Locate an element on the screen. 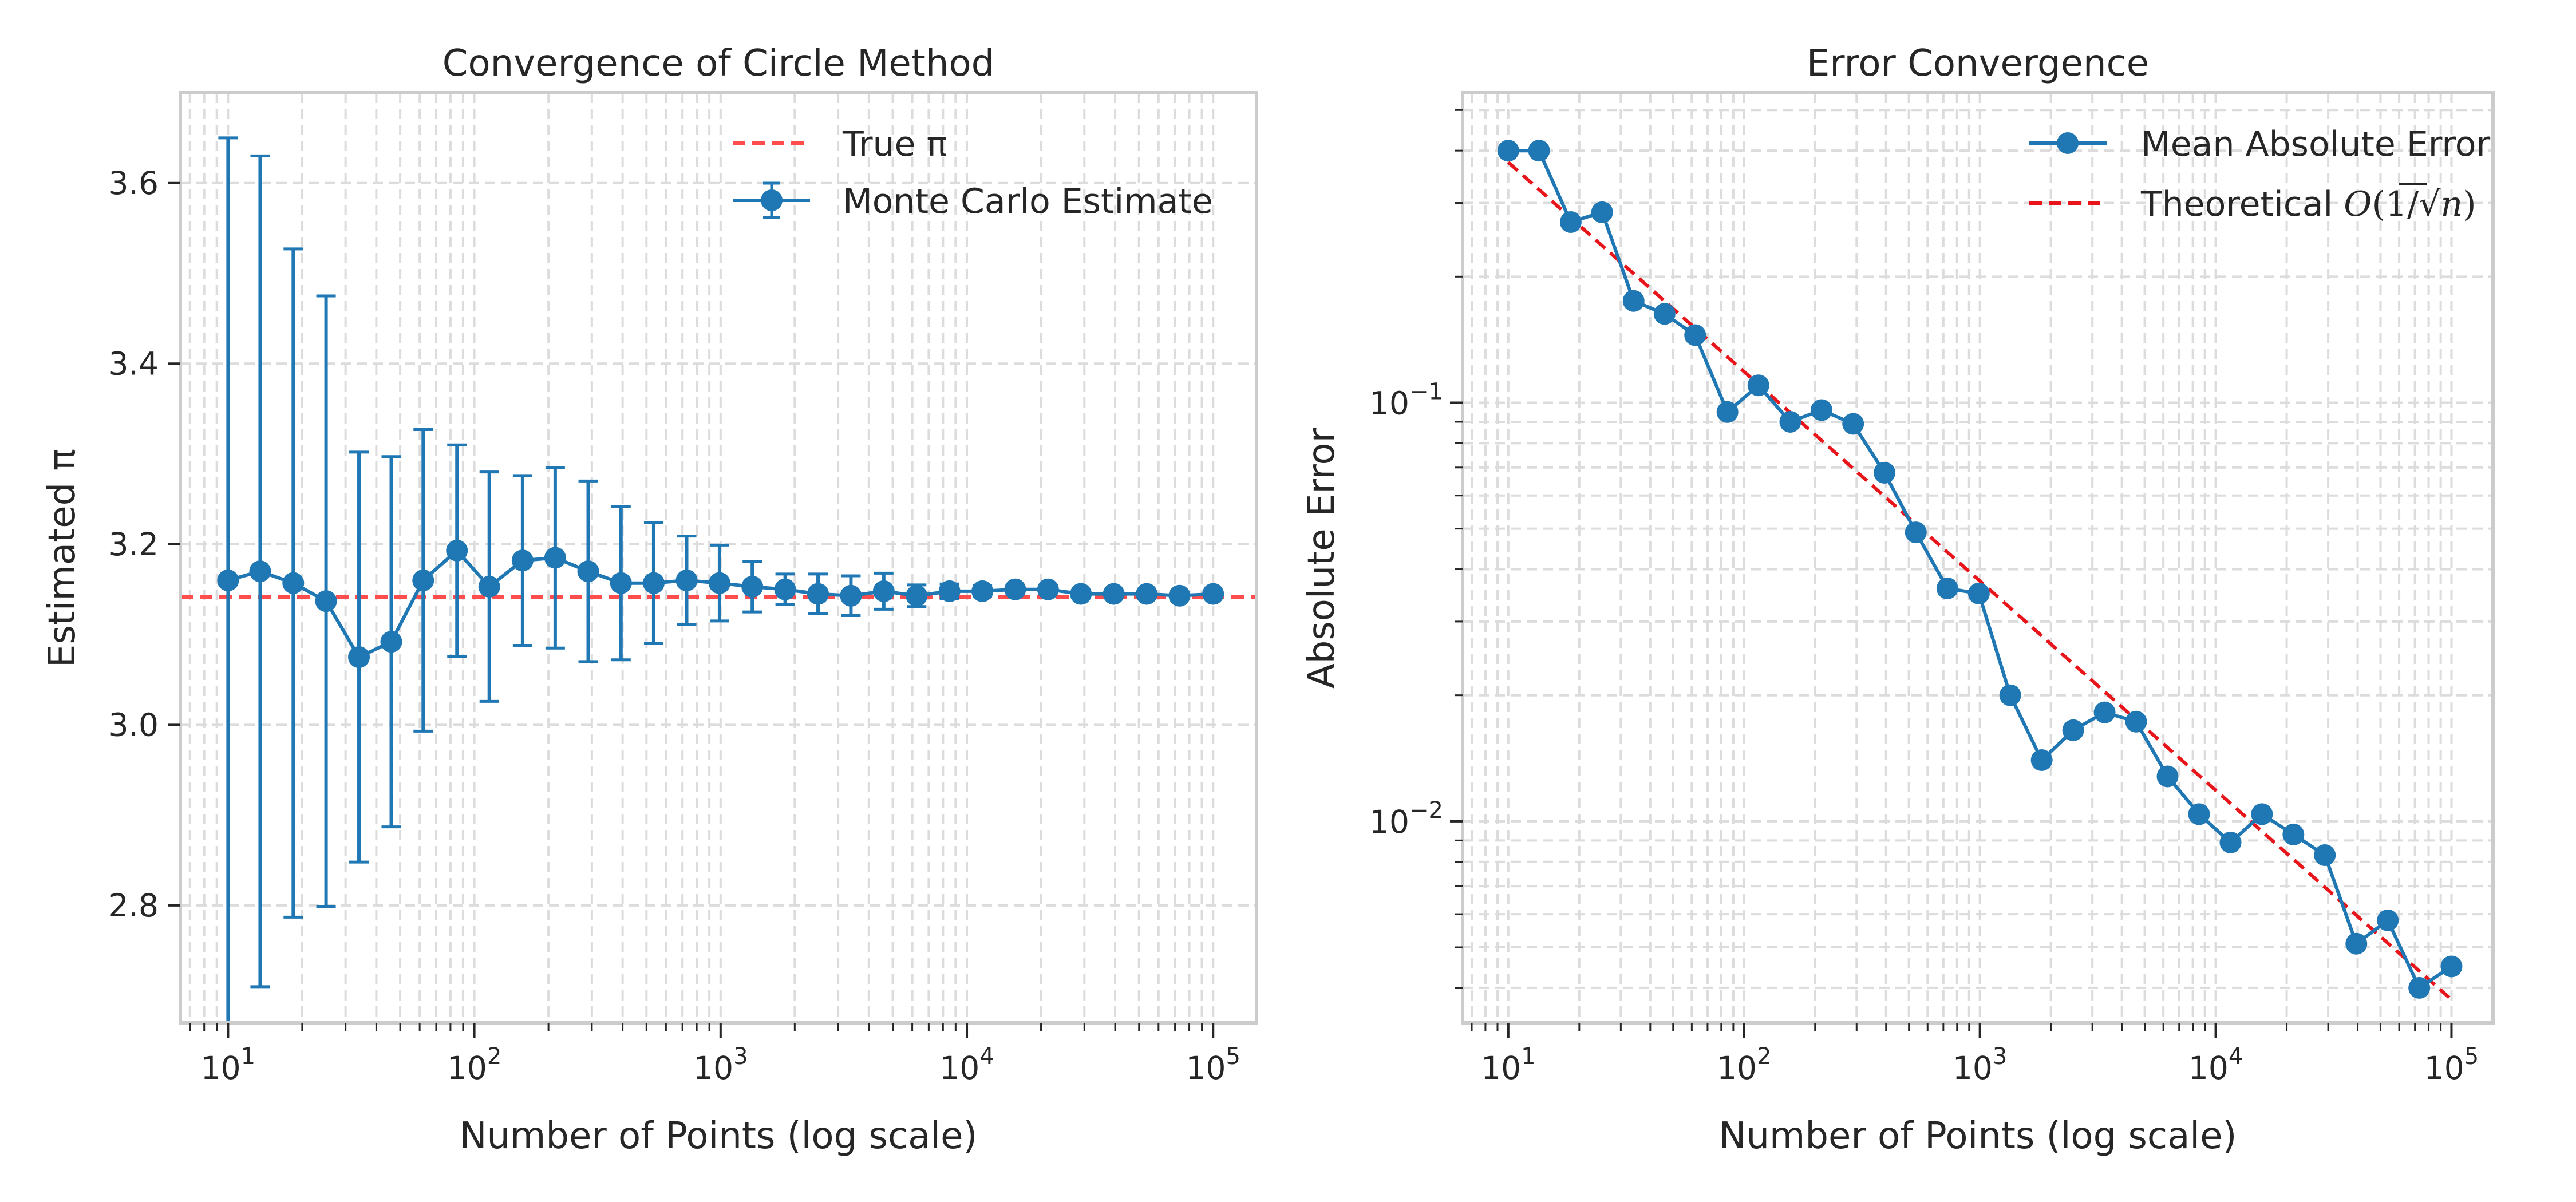  right-x-tick-labels: 10¹ 10² 10³ 10⁴ 10⁵ is located at coordinates (1980, 1065).